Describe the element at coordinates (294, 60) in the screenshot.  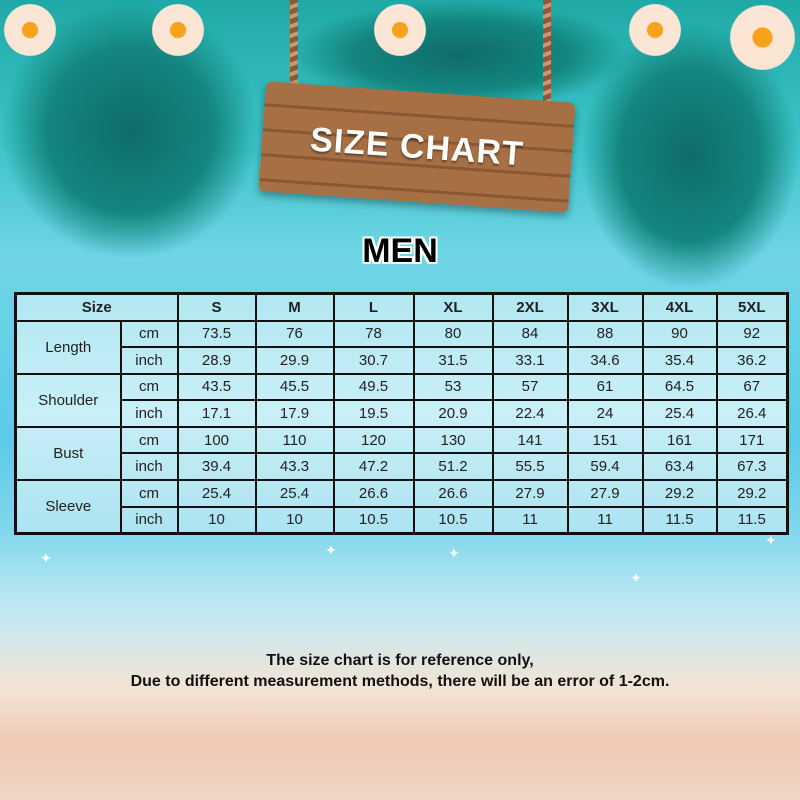
I see `rope-left` at that location.